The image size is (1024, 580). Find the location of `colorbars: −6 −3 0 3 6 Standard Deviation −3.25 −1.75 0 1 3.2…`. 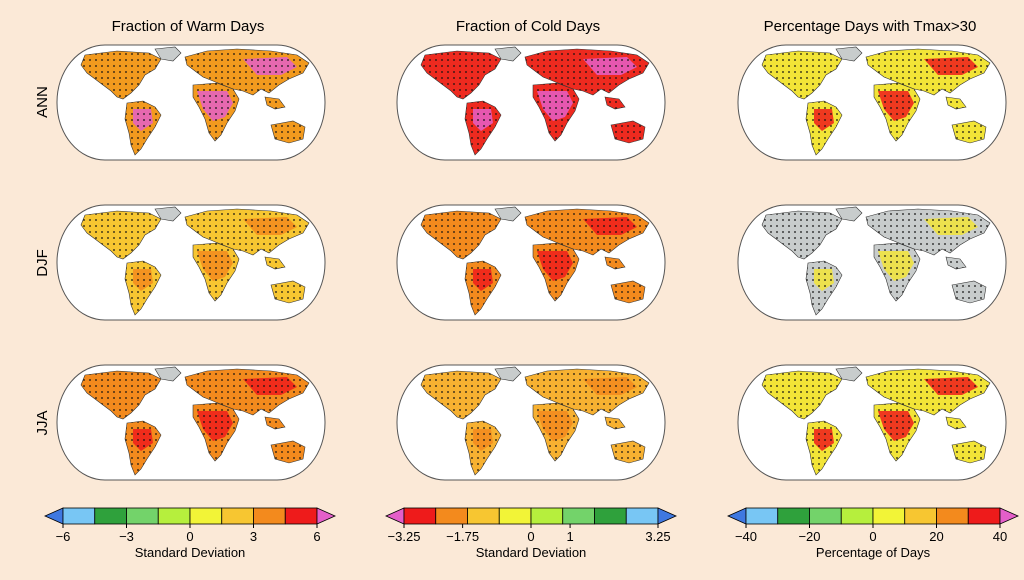

colorbars: −6 −3 0 3 6 Standard Deviation −3.25 −1.75 0 1 3.2… is located at coordinates (531, 533).